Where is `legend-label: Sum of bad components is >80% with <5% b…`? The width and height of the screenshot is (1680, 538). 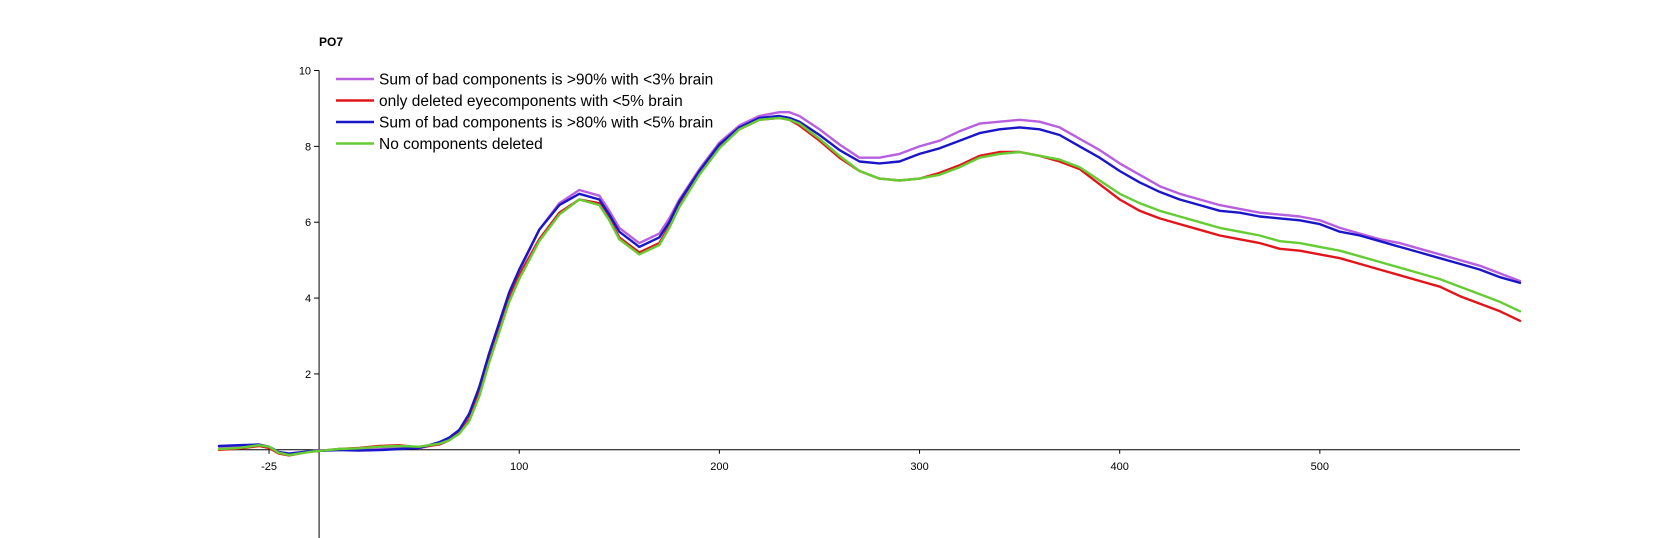
legend-label: Sum of bad components is >80% with <5% b… is located at coordinates (546, 123).